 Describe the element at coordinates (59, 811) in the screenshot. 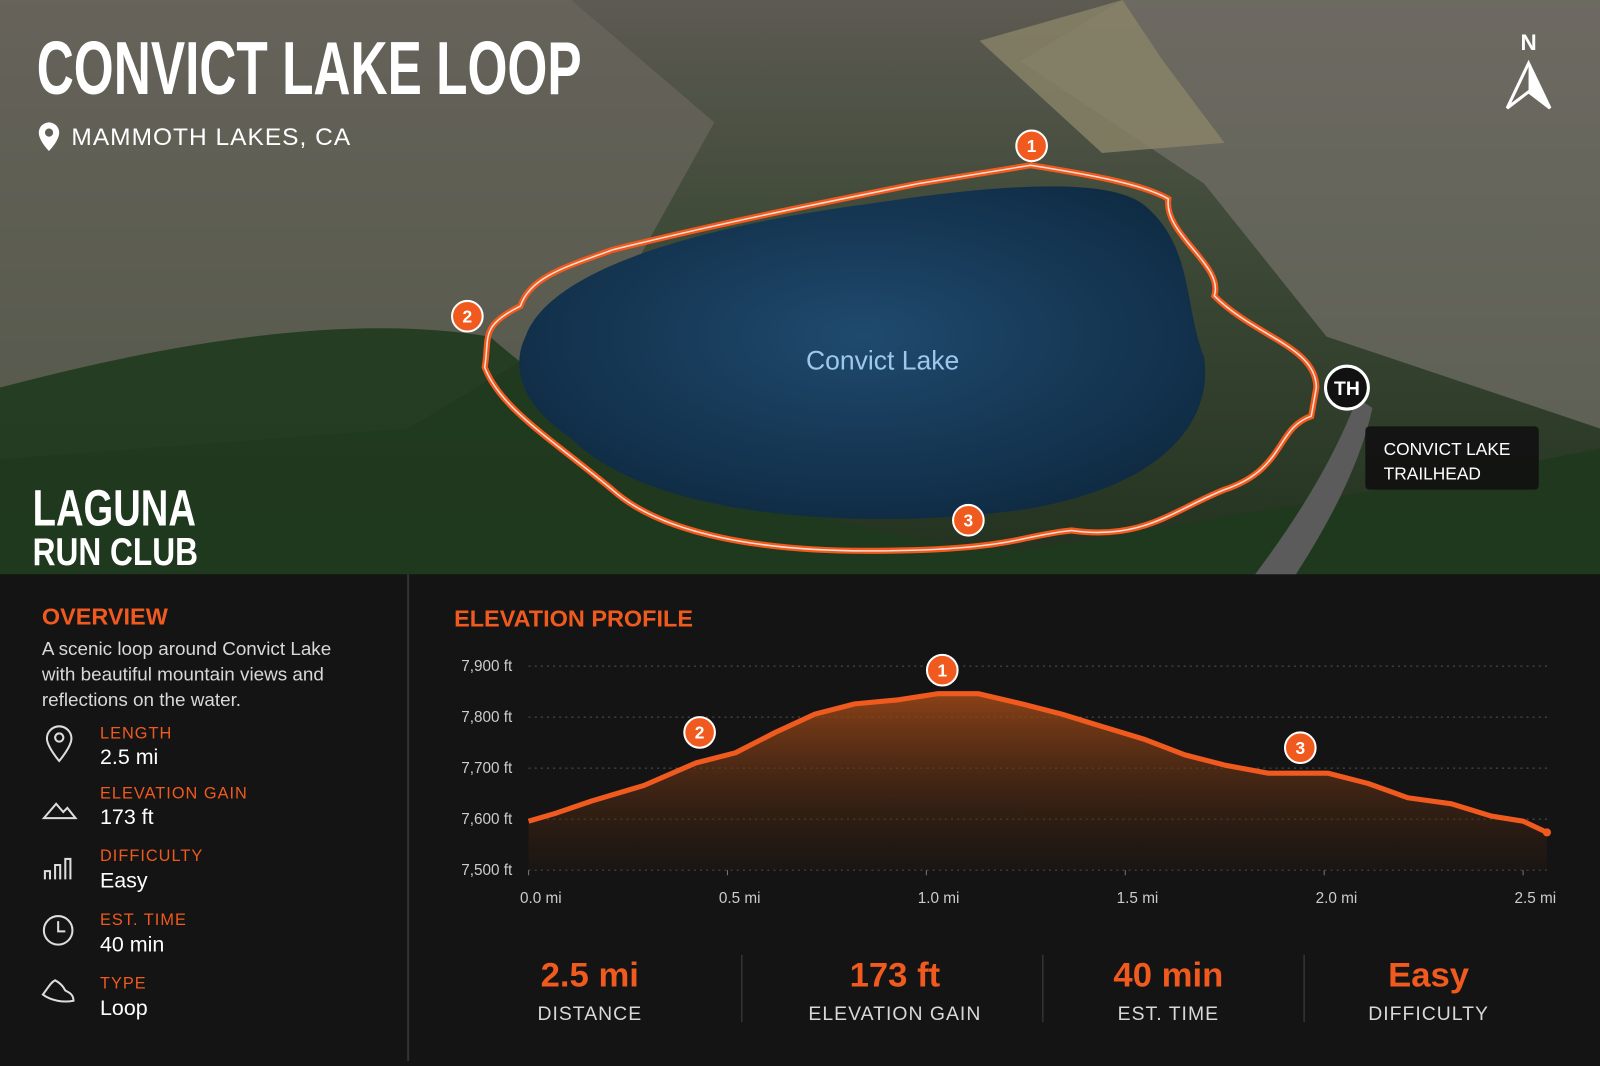

I see `elevation-icon` at that location.